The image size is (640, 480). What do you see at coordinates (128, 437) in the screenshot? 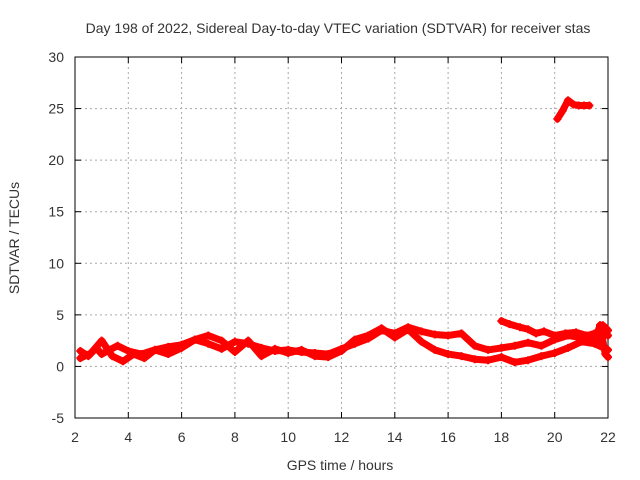
I see `x-tick-label: 4` at bounding box center [128, 437].